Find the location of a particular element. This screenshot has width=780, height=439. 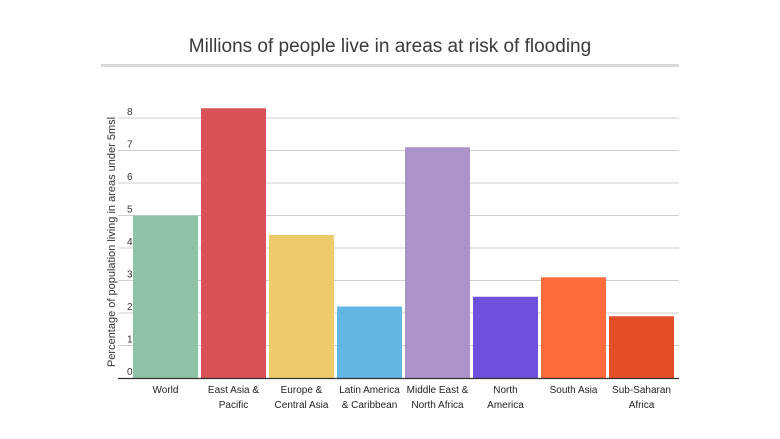

x-label-1: East Asia & Pacific is located at coordinates (233, 398).